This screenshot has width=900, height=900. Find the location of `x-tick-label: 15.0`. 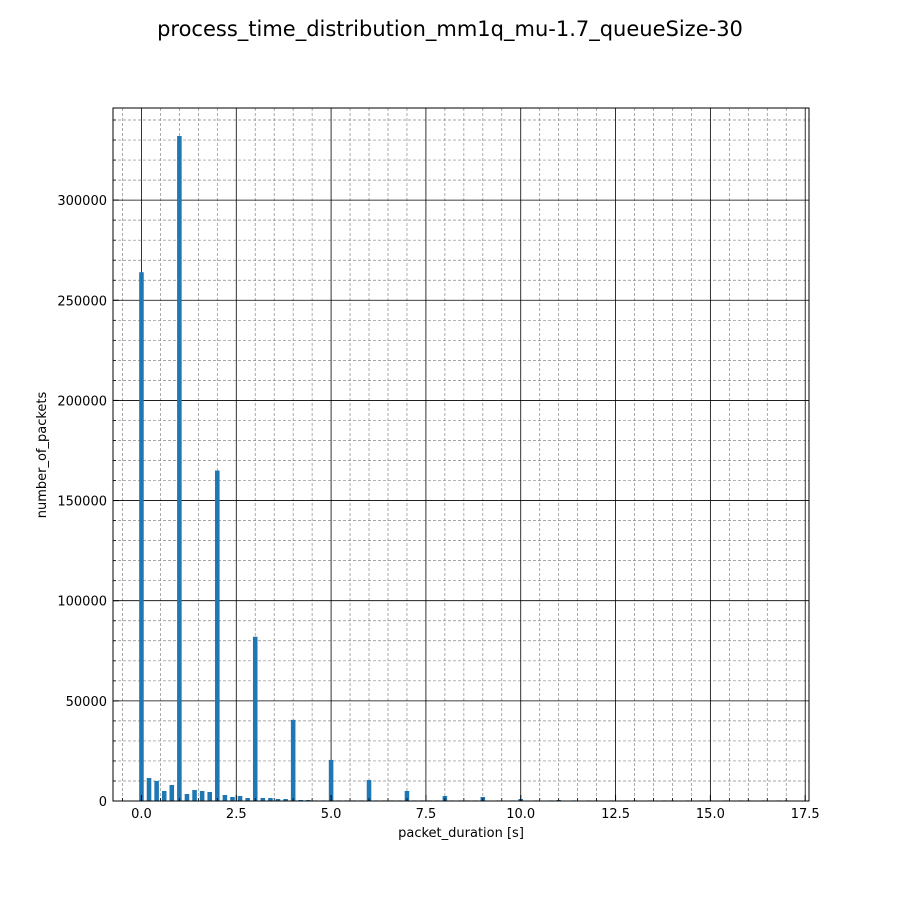

x-tick-label: 15.0 is located at coordinates (710, 814).